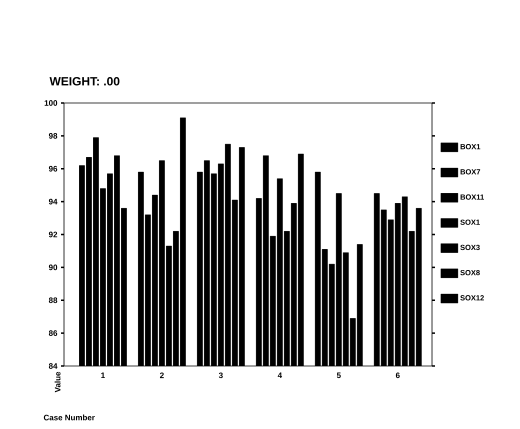 Image resolution: width=520 pixels, height=429 pixels. I want to click on chart-title: WEIGHT: .00, so click(85, 81).